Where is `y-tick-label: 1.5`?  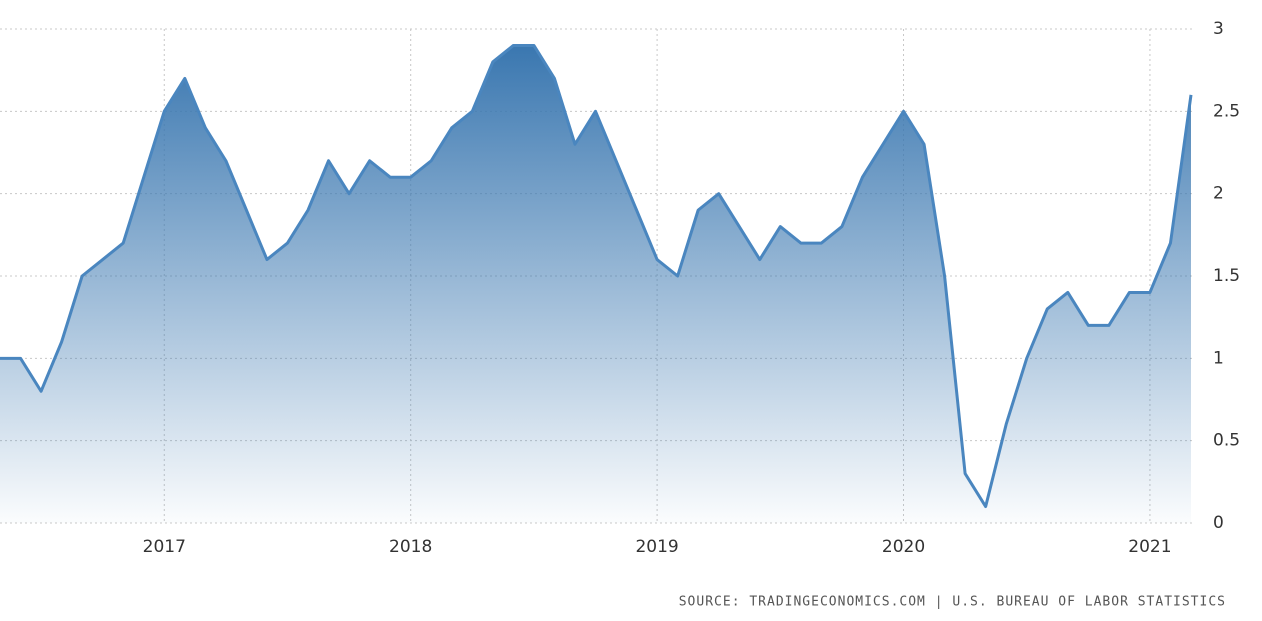
y-tick-label: 1.5 is located at coordinates (1226, 276).